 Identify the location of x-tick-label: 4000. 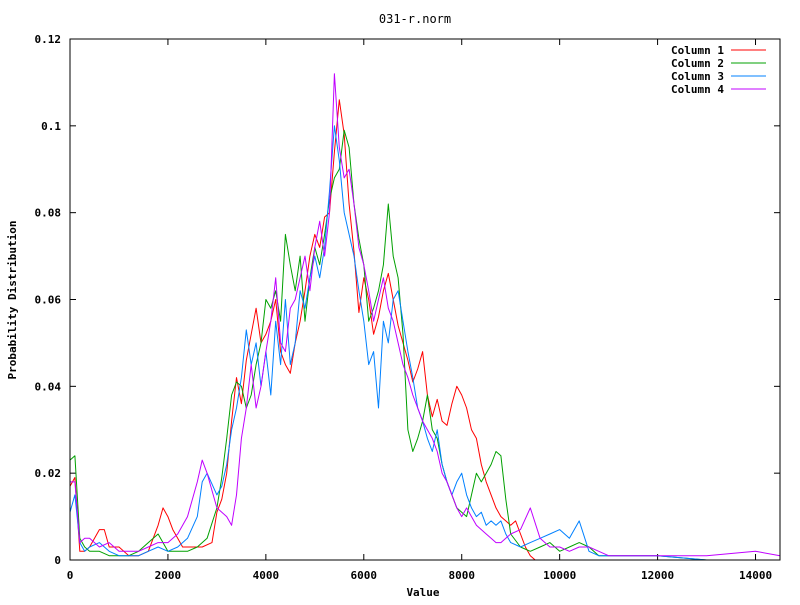
(266, 575).